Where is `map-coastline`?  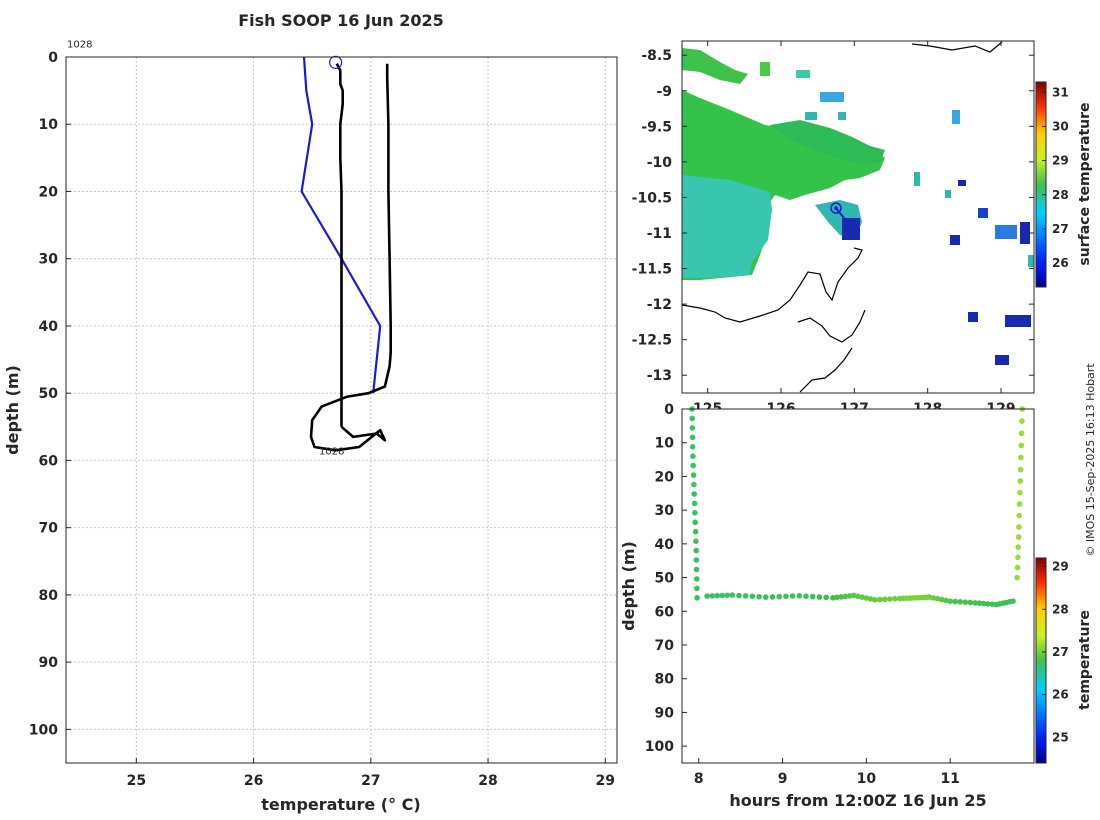 map-coastline is located at coordinates (842, 217).